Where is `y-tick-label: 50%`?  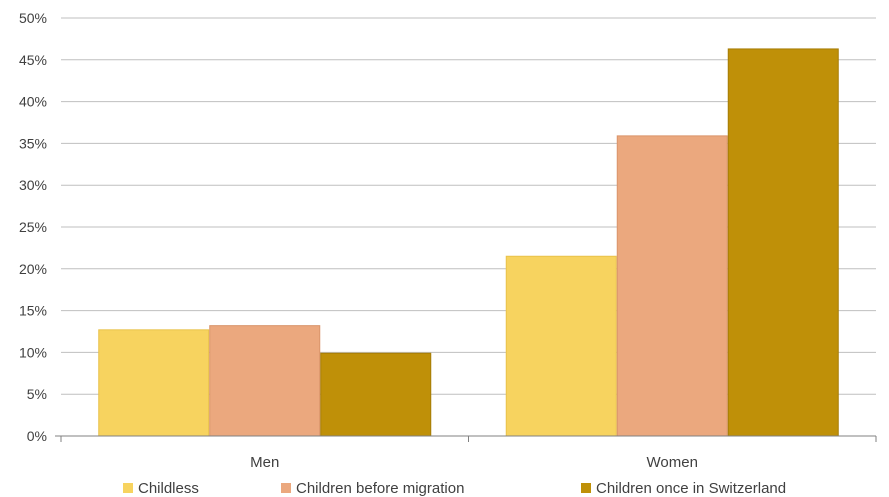 y-tick-label: 50% is located at coordinates (33, 18).